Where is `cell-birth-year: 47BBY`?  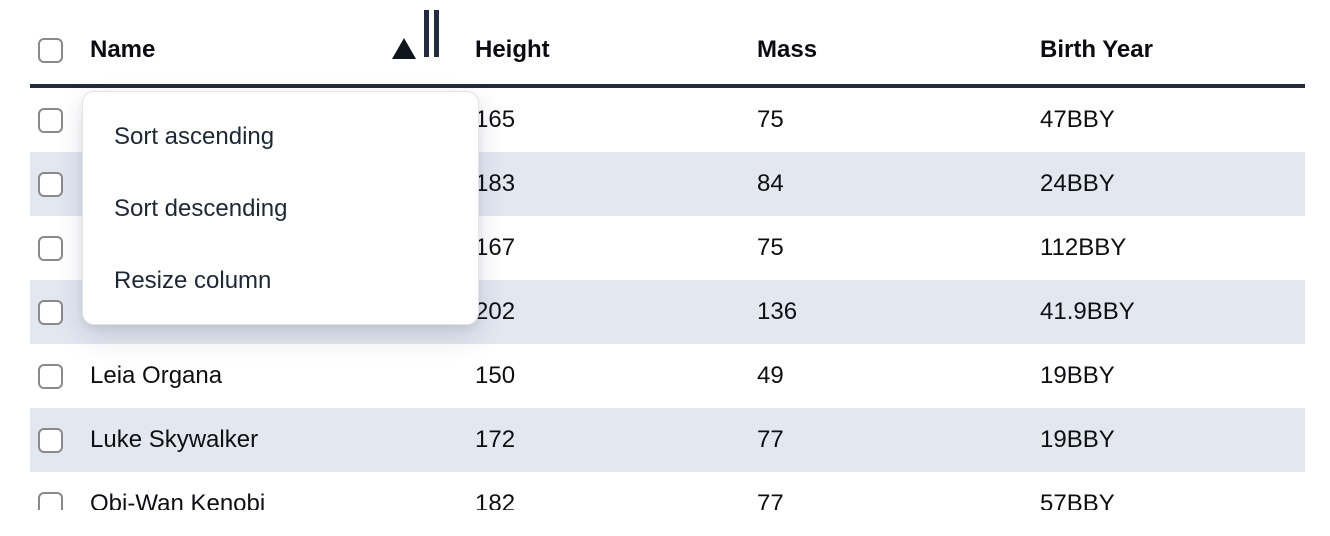 cell-birth-year: 47BBY is located at coordinates (1077, 119).